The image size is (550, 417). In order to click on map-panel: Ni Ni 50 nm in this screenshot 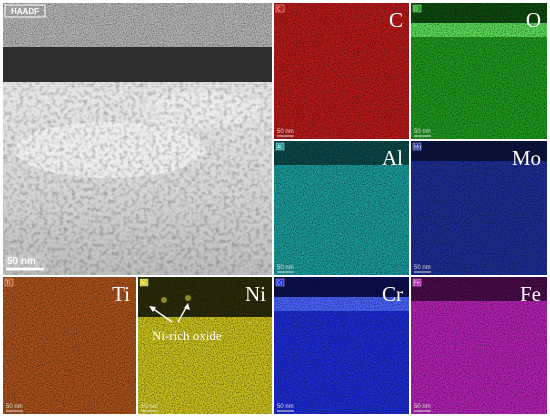, I will do `click(205, 345)`.